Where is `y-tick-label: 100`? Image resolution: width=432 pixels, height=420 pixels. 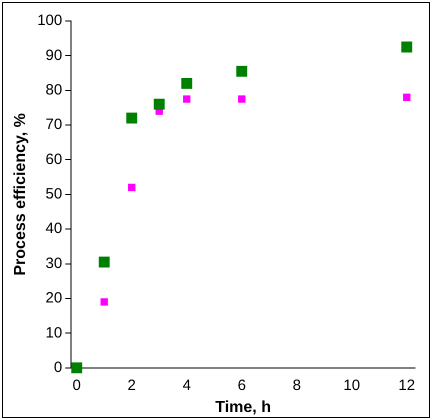
y-tick-label: 100 is located at coordinates (49, 21).